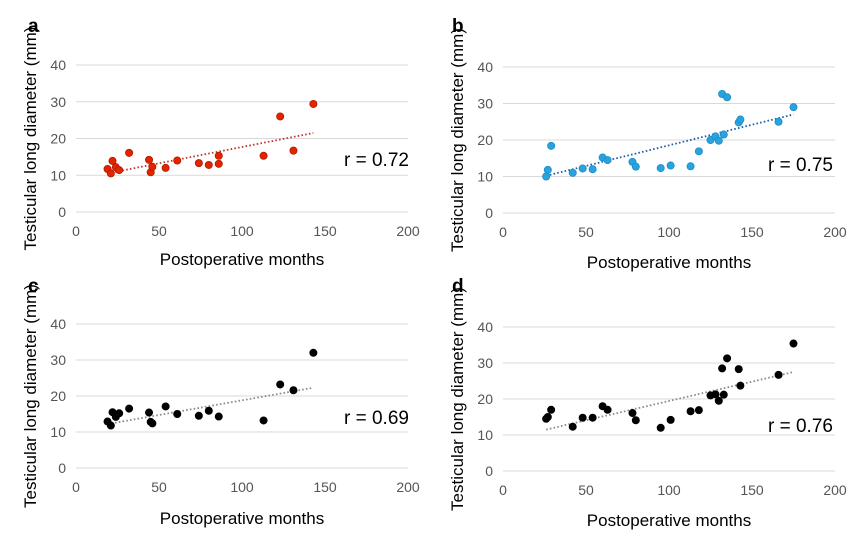 The image size is (868, 546). I want to click on correlation-annotation: r = 0.72, so click(376, 160).